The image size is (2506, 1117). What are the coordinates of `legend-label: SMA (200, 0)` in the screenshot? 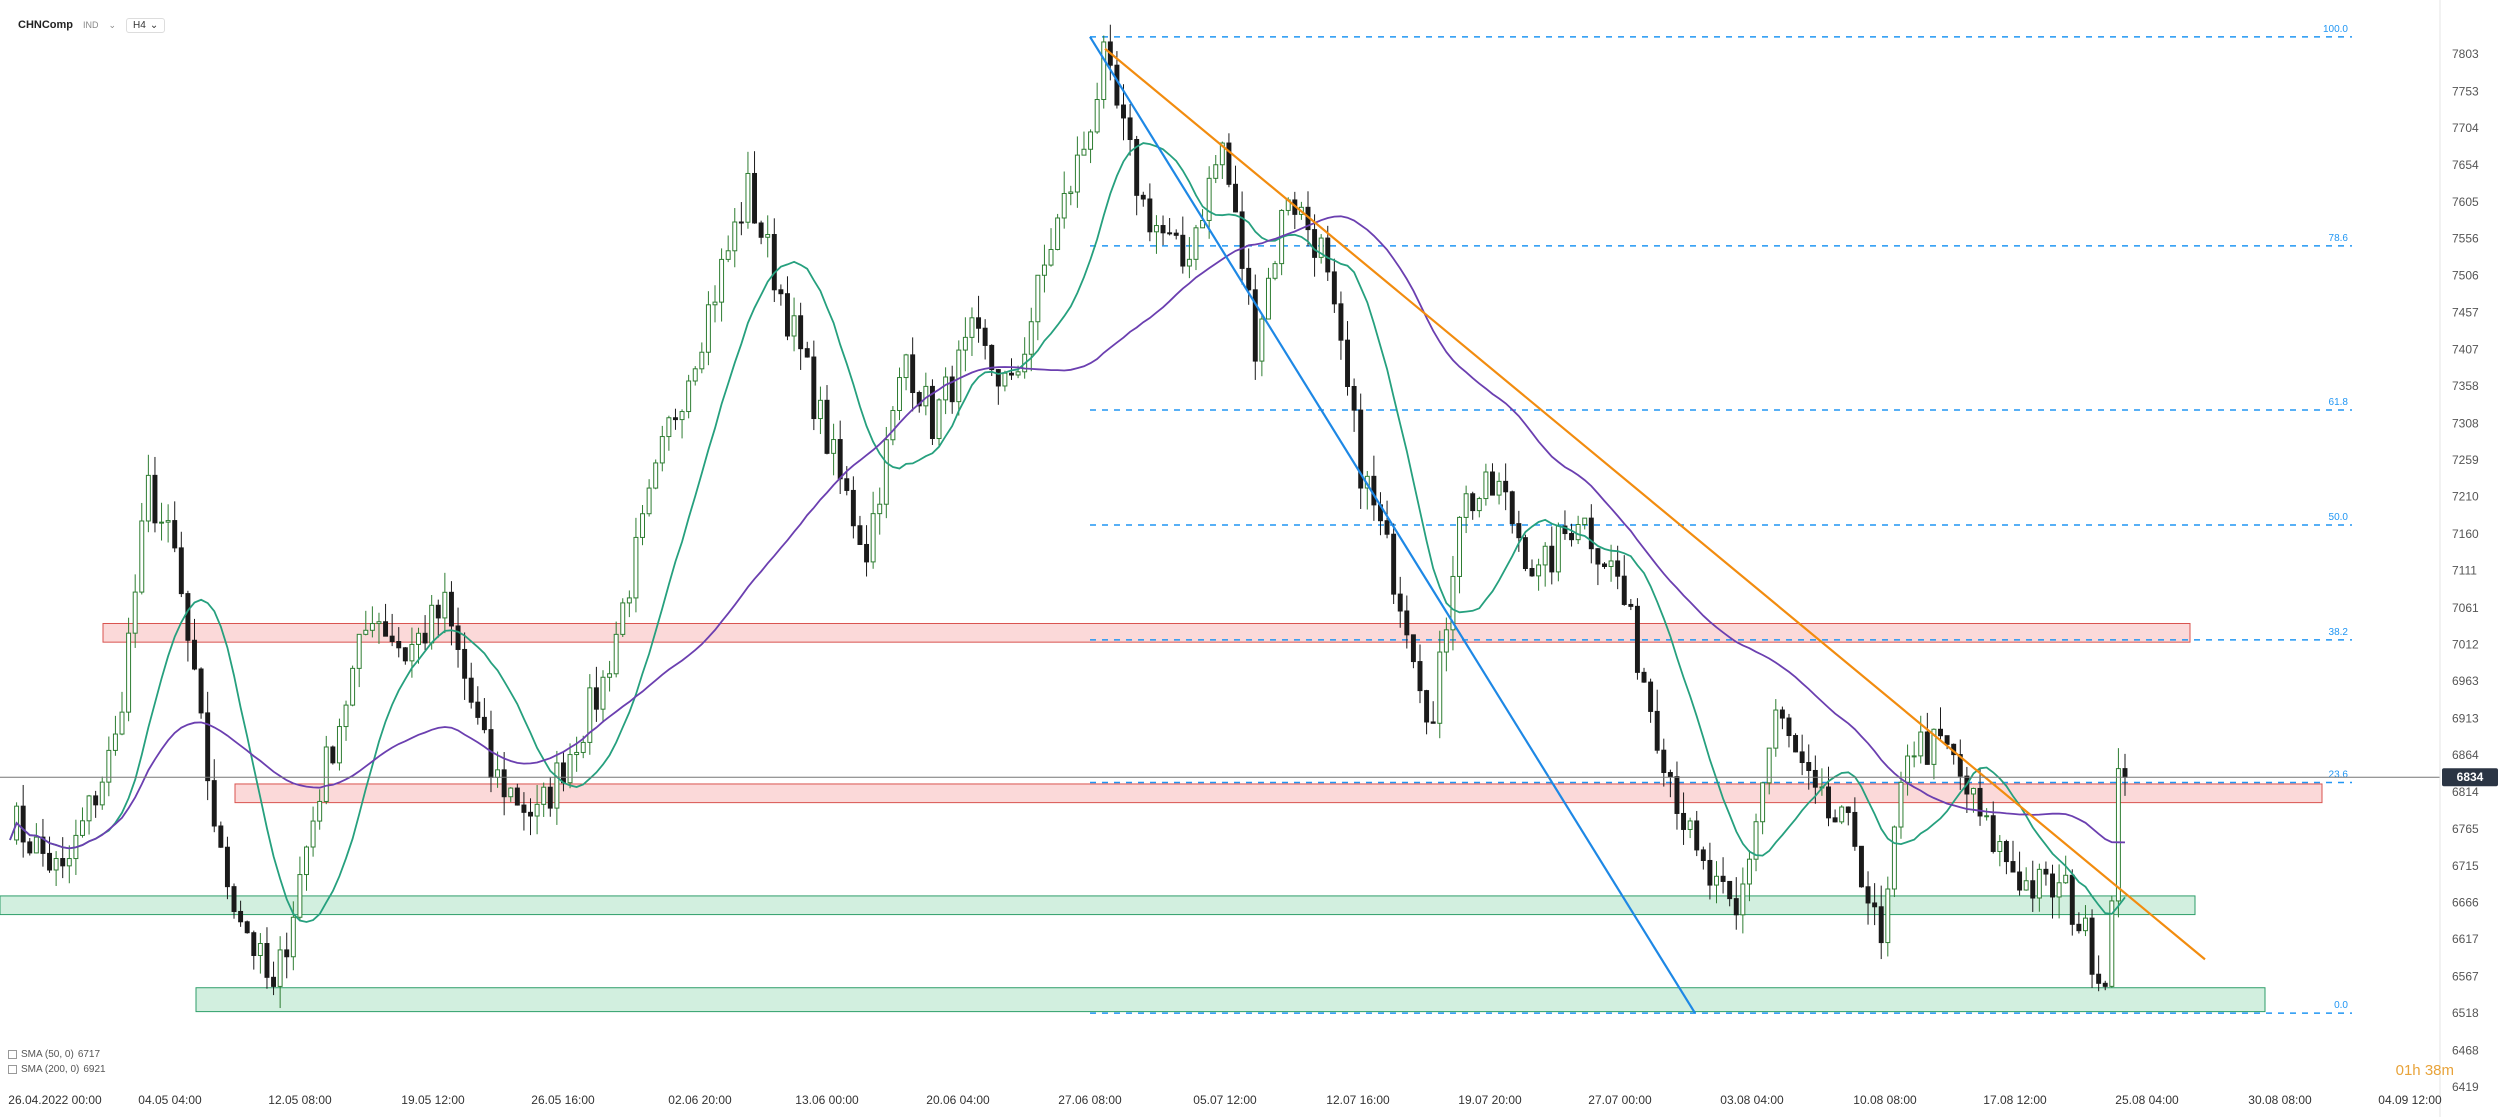 It's located at (50, 1069).